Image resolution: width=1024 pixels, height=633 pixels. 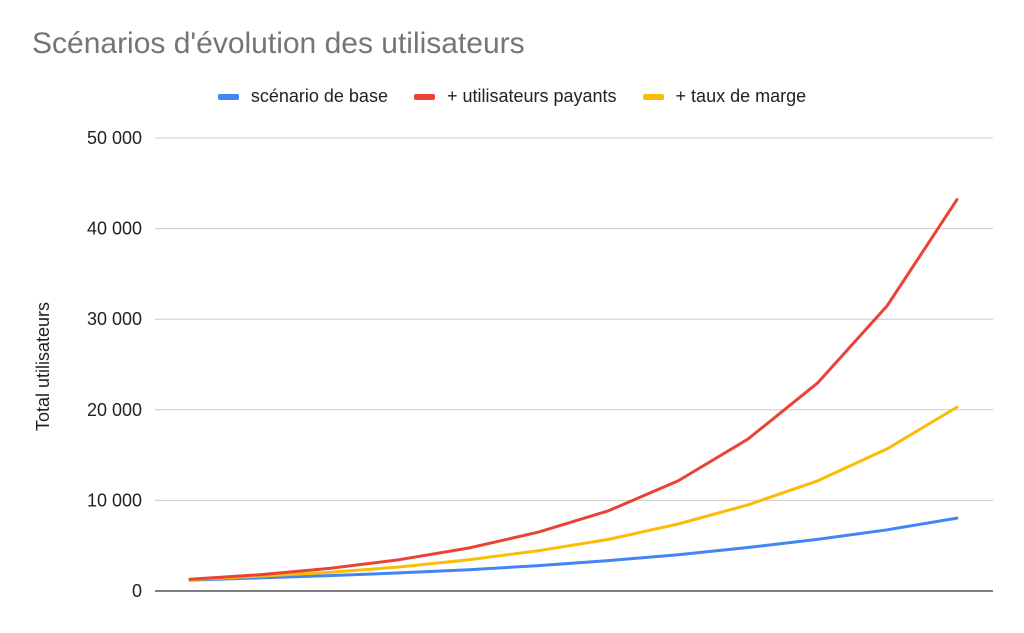 I want to click on legend-item-scenario-de-base: scénario de base, so click(x=302, y=96).